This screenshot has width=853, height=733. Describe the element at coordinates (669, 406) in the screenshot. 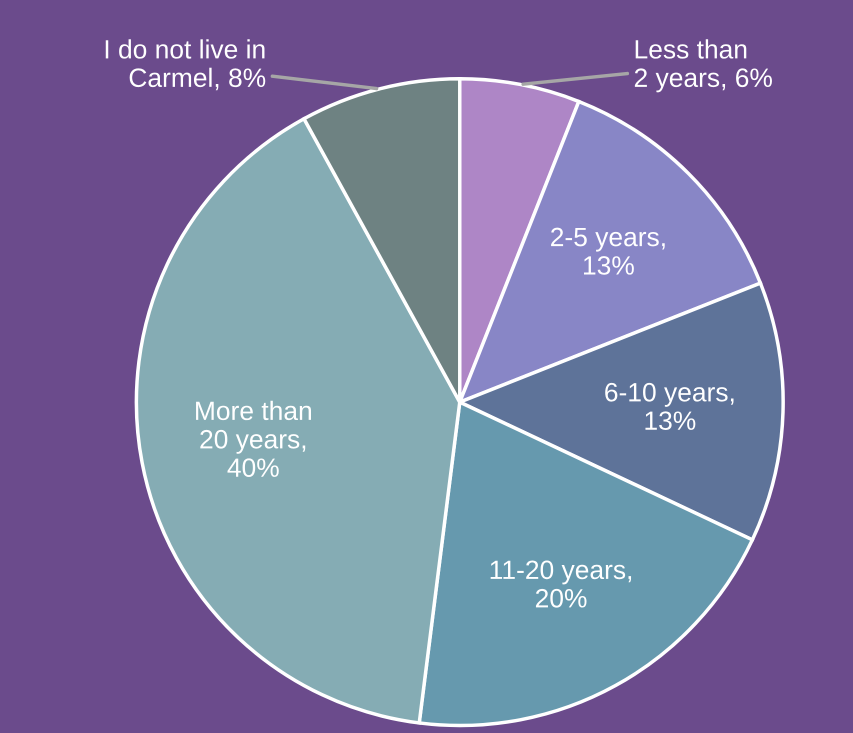

I see `slice-label: 6-10 years, 13%` at that location.